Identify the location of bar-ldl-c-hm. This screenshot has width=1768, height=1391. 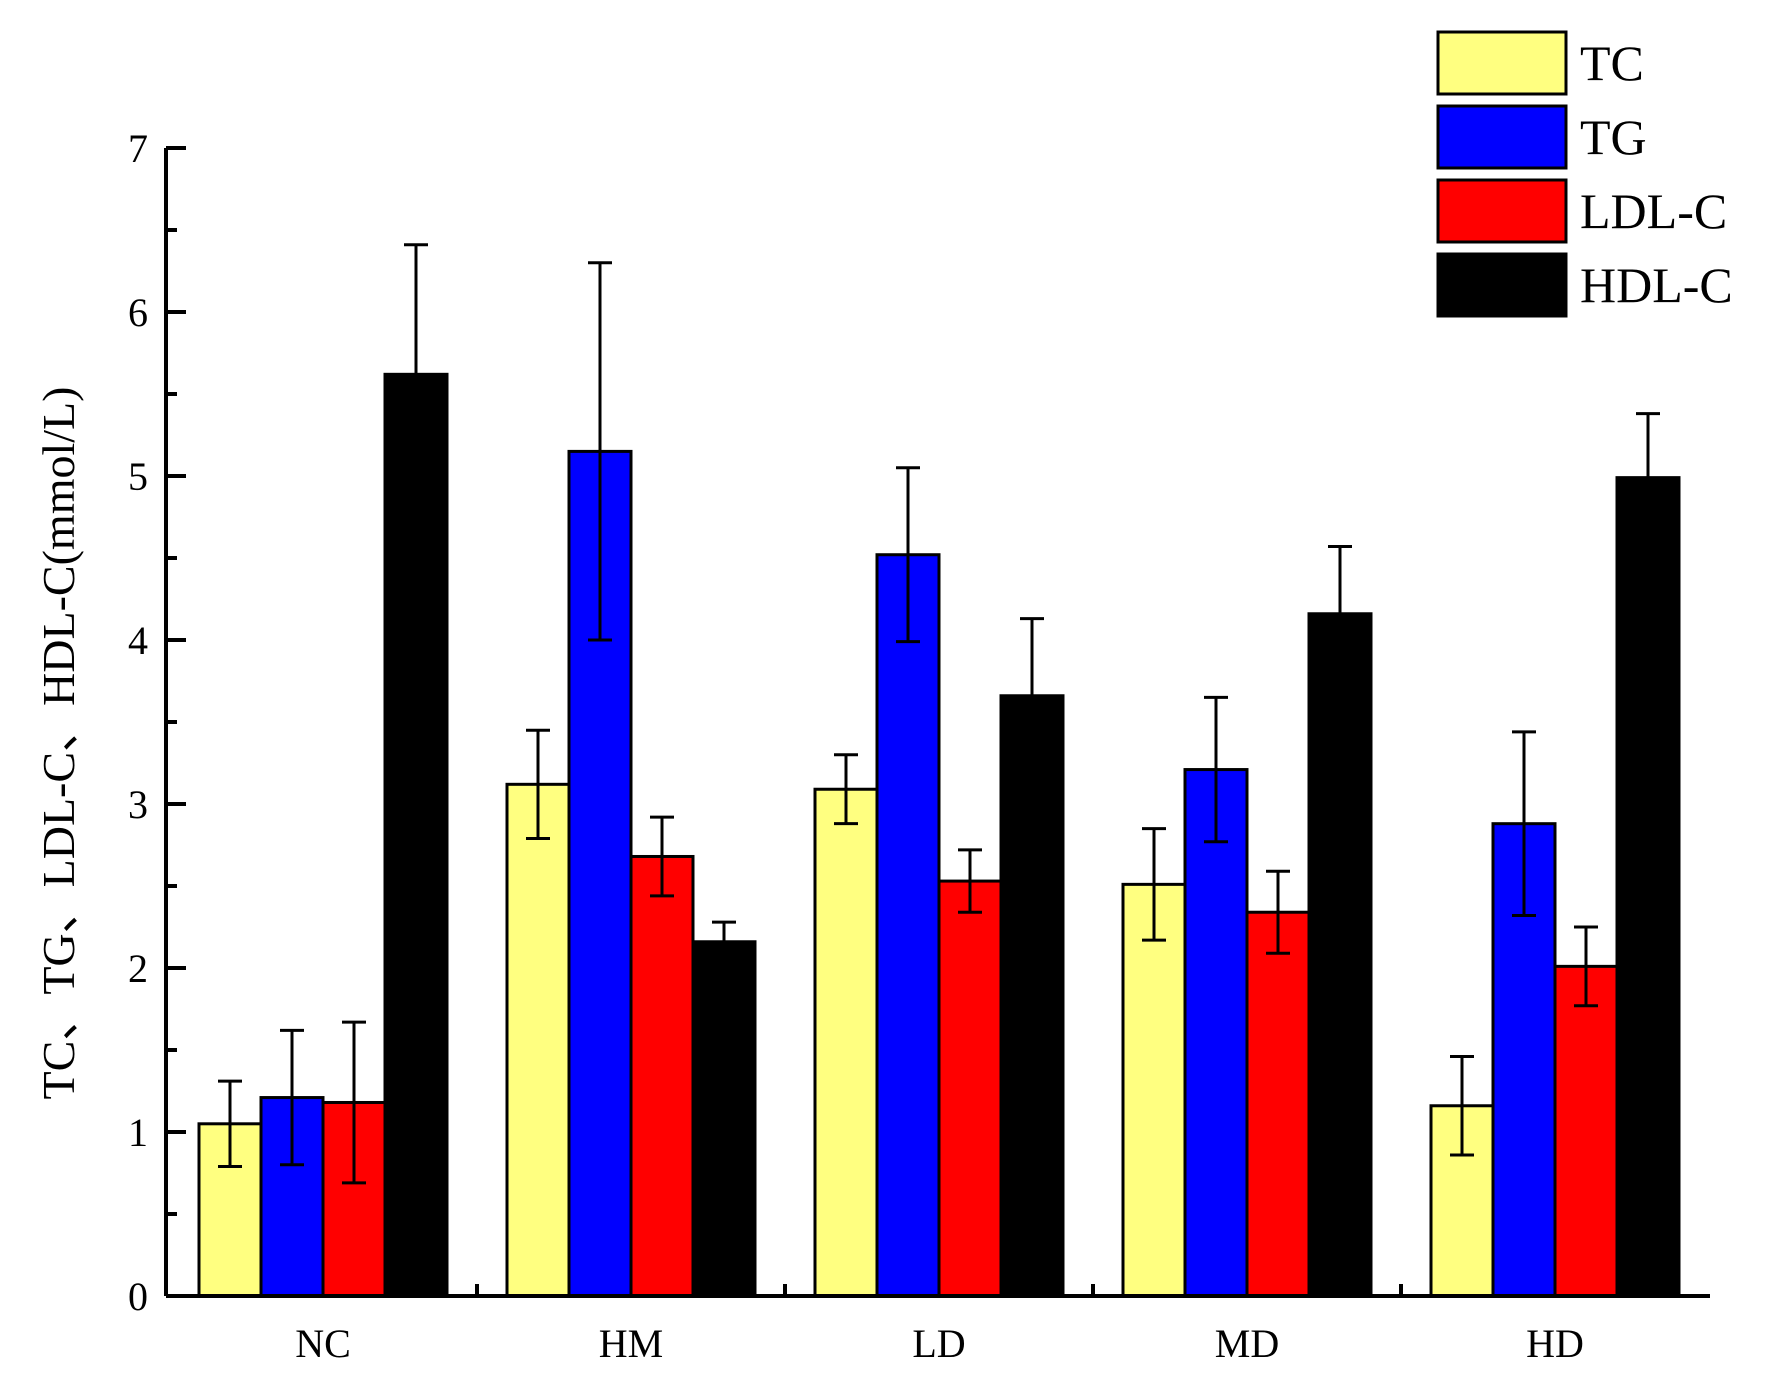
(662, 1076).